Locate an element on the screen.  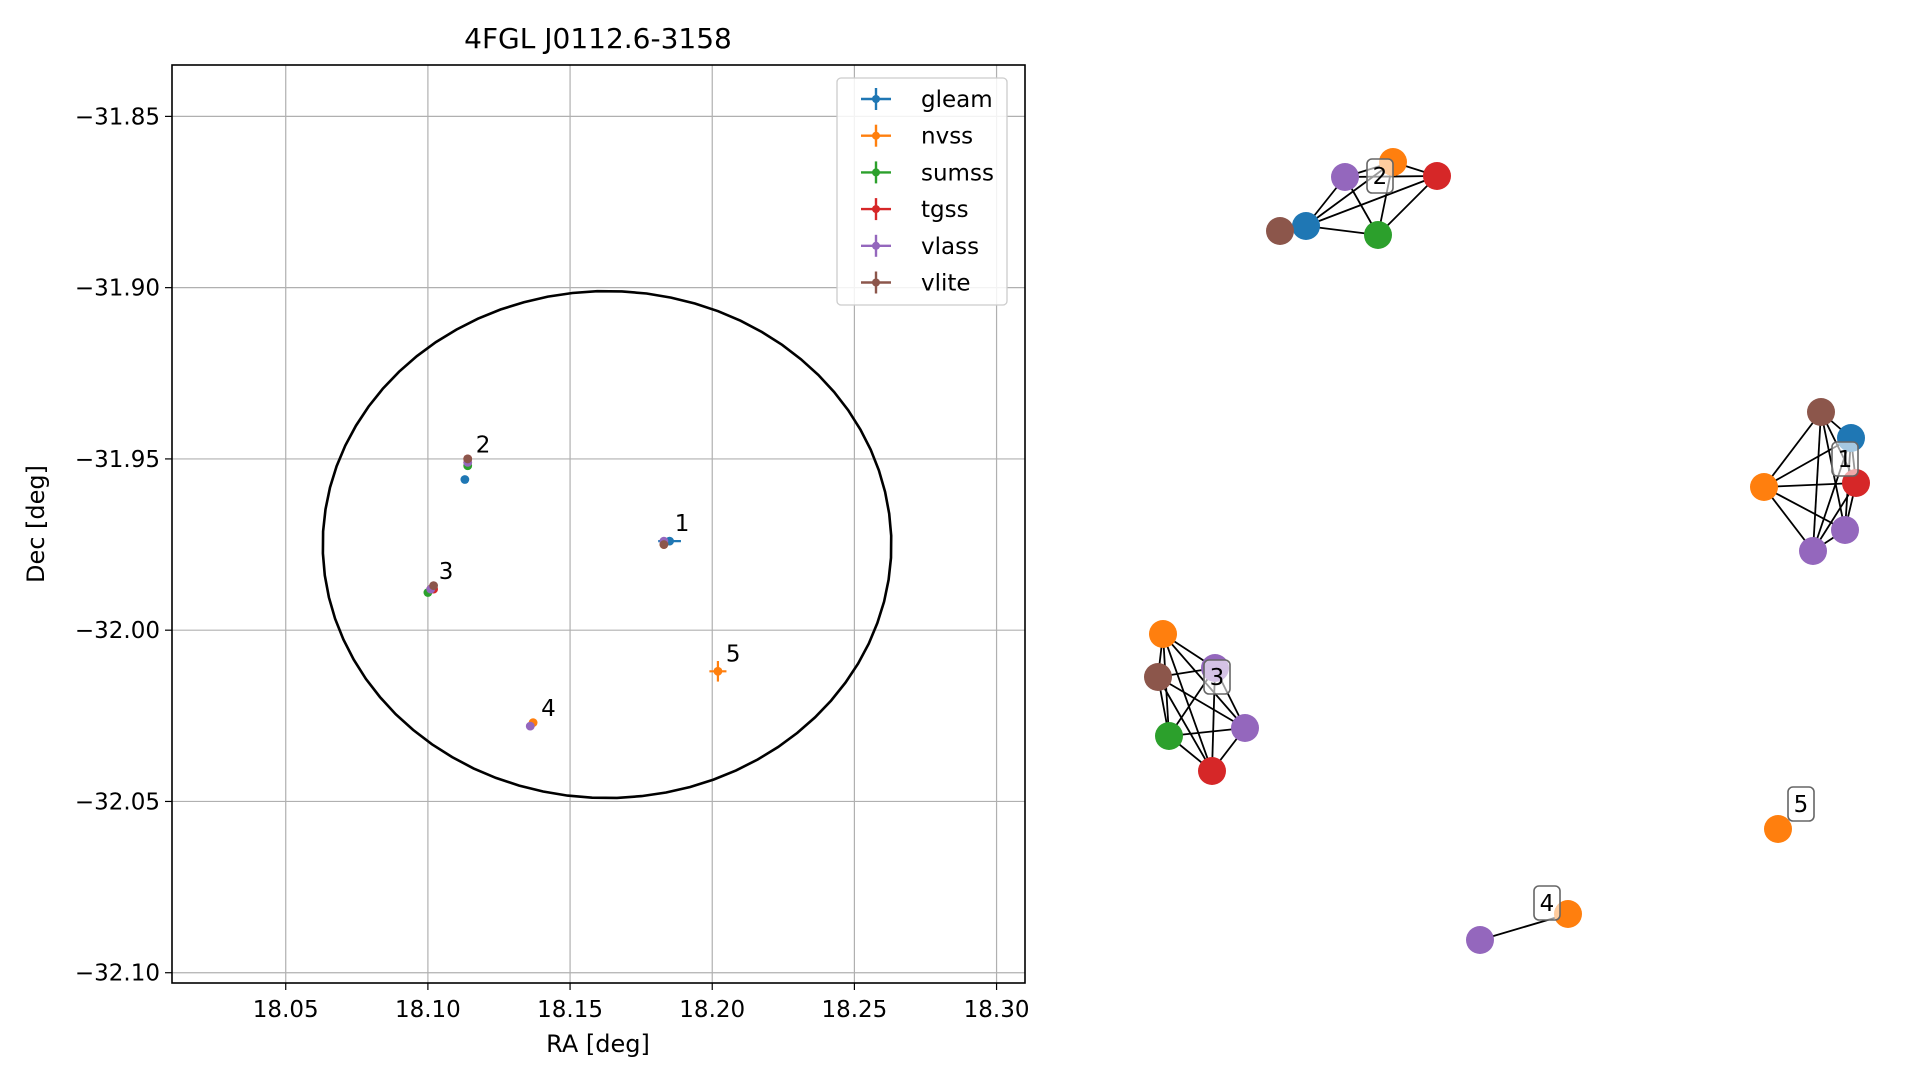
legend-entry-vlass: vlass is located at coordinates (920, 247).